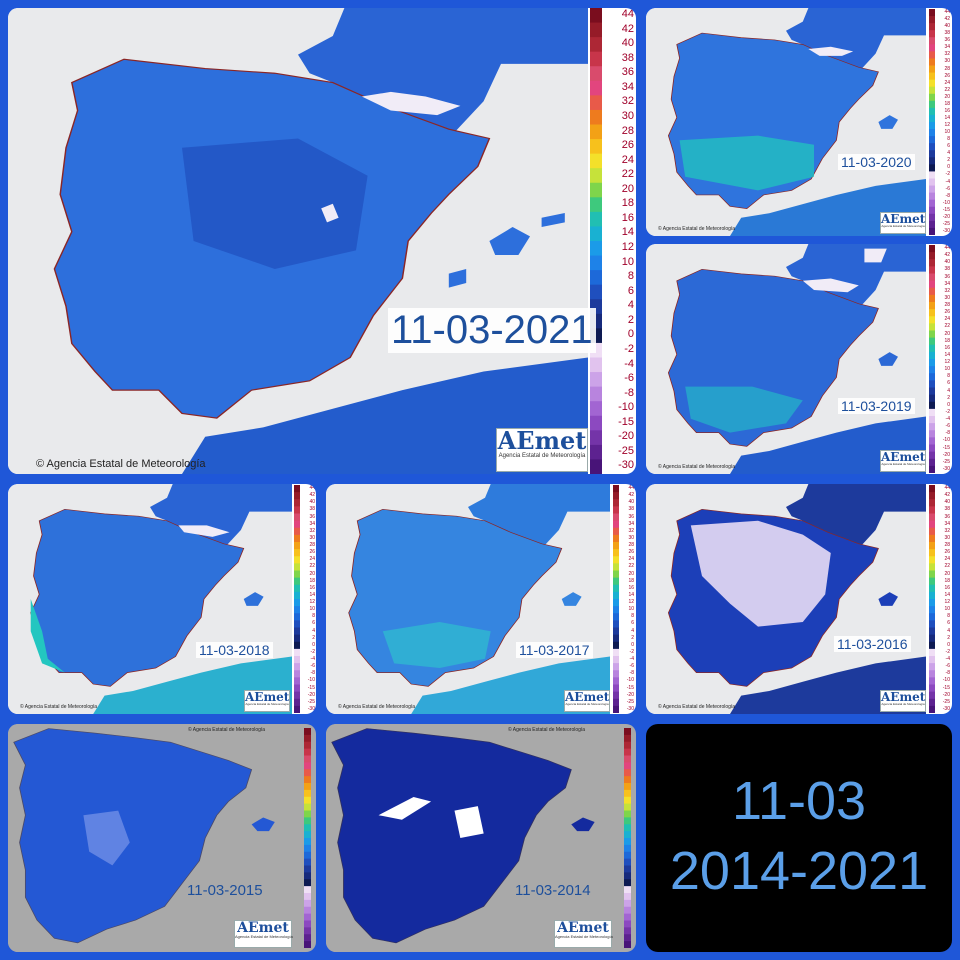  What do you see at coordinates (631, 587) in the screenshot?
I see `legend-tick-label: 16` at bounding box center [631, 587].